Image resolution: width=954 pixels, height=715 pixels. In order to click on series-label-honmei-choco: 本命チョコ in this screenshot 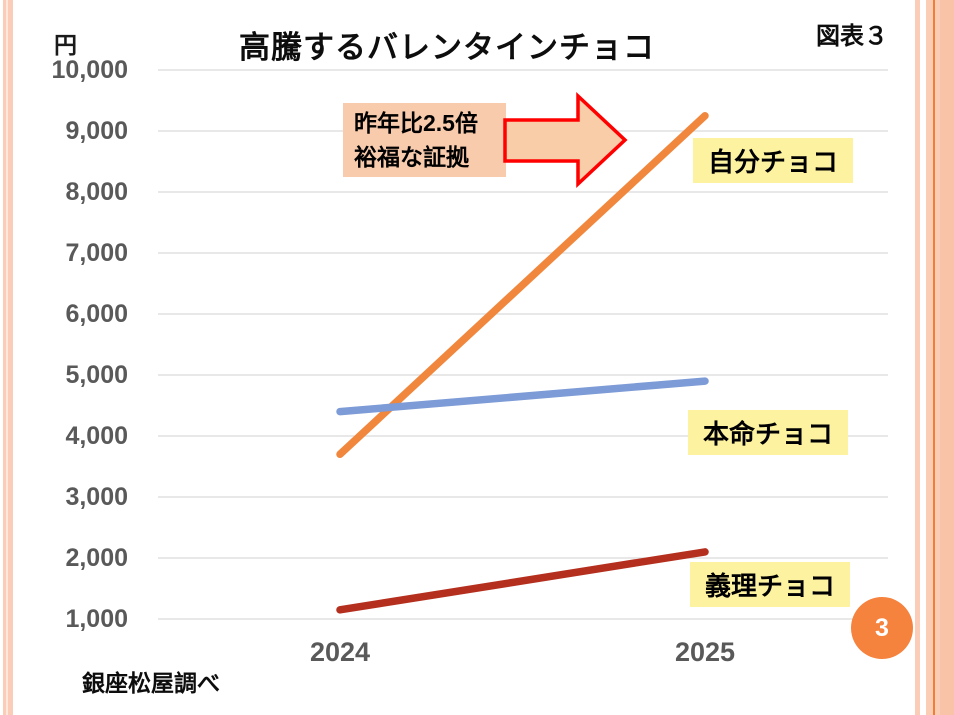, I will do `click(768, 432)`.